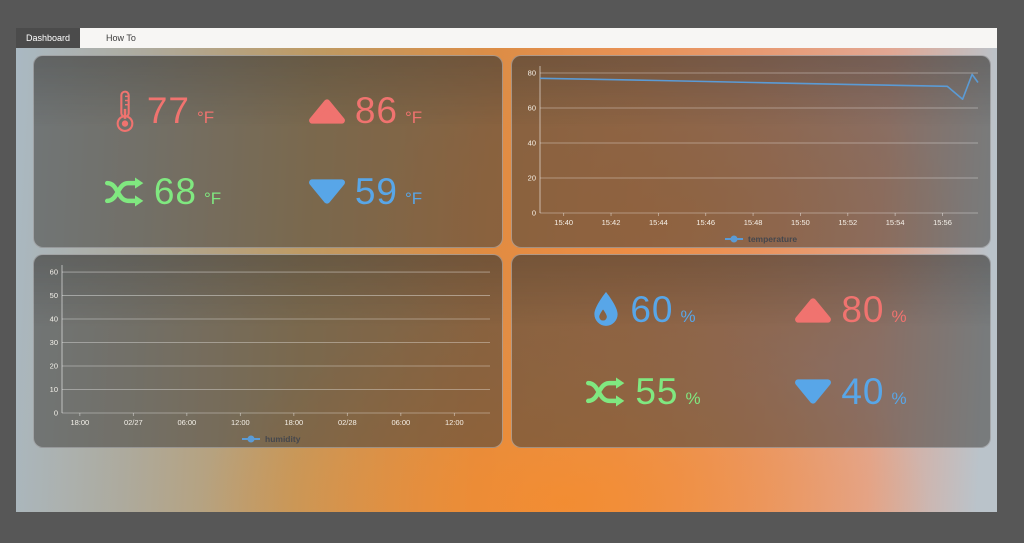 This screenshot has width=1024, height=543. What do you see at coordinates (688, 316) in the screenshot?
I see `humidity-current-unit: %` at bounding box center [688, 316].